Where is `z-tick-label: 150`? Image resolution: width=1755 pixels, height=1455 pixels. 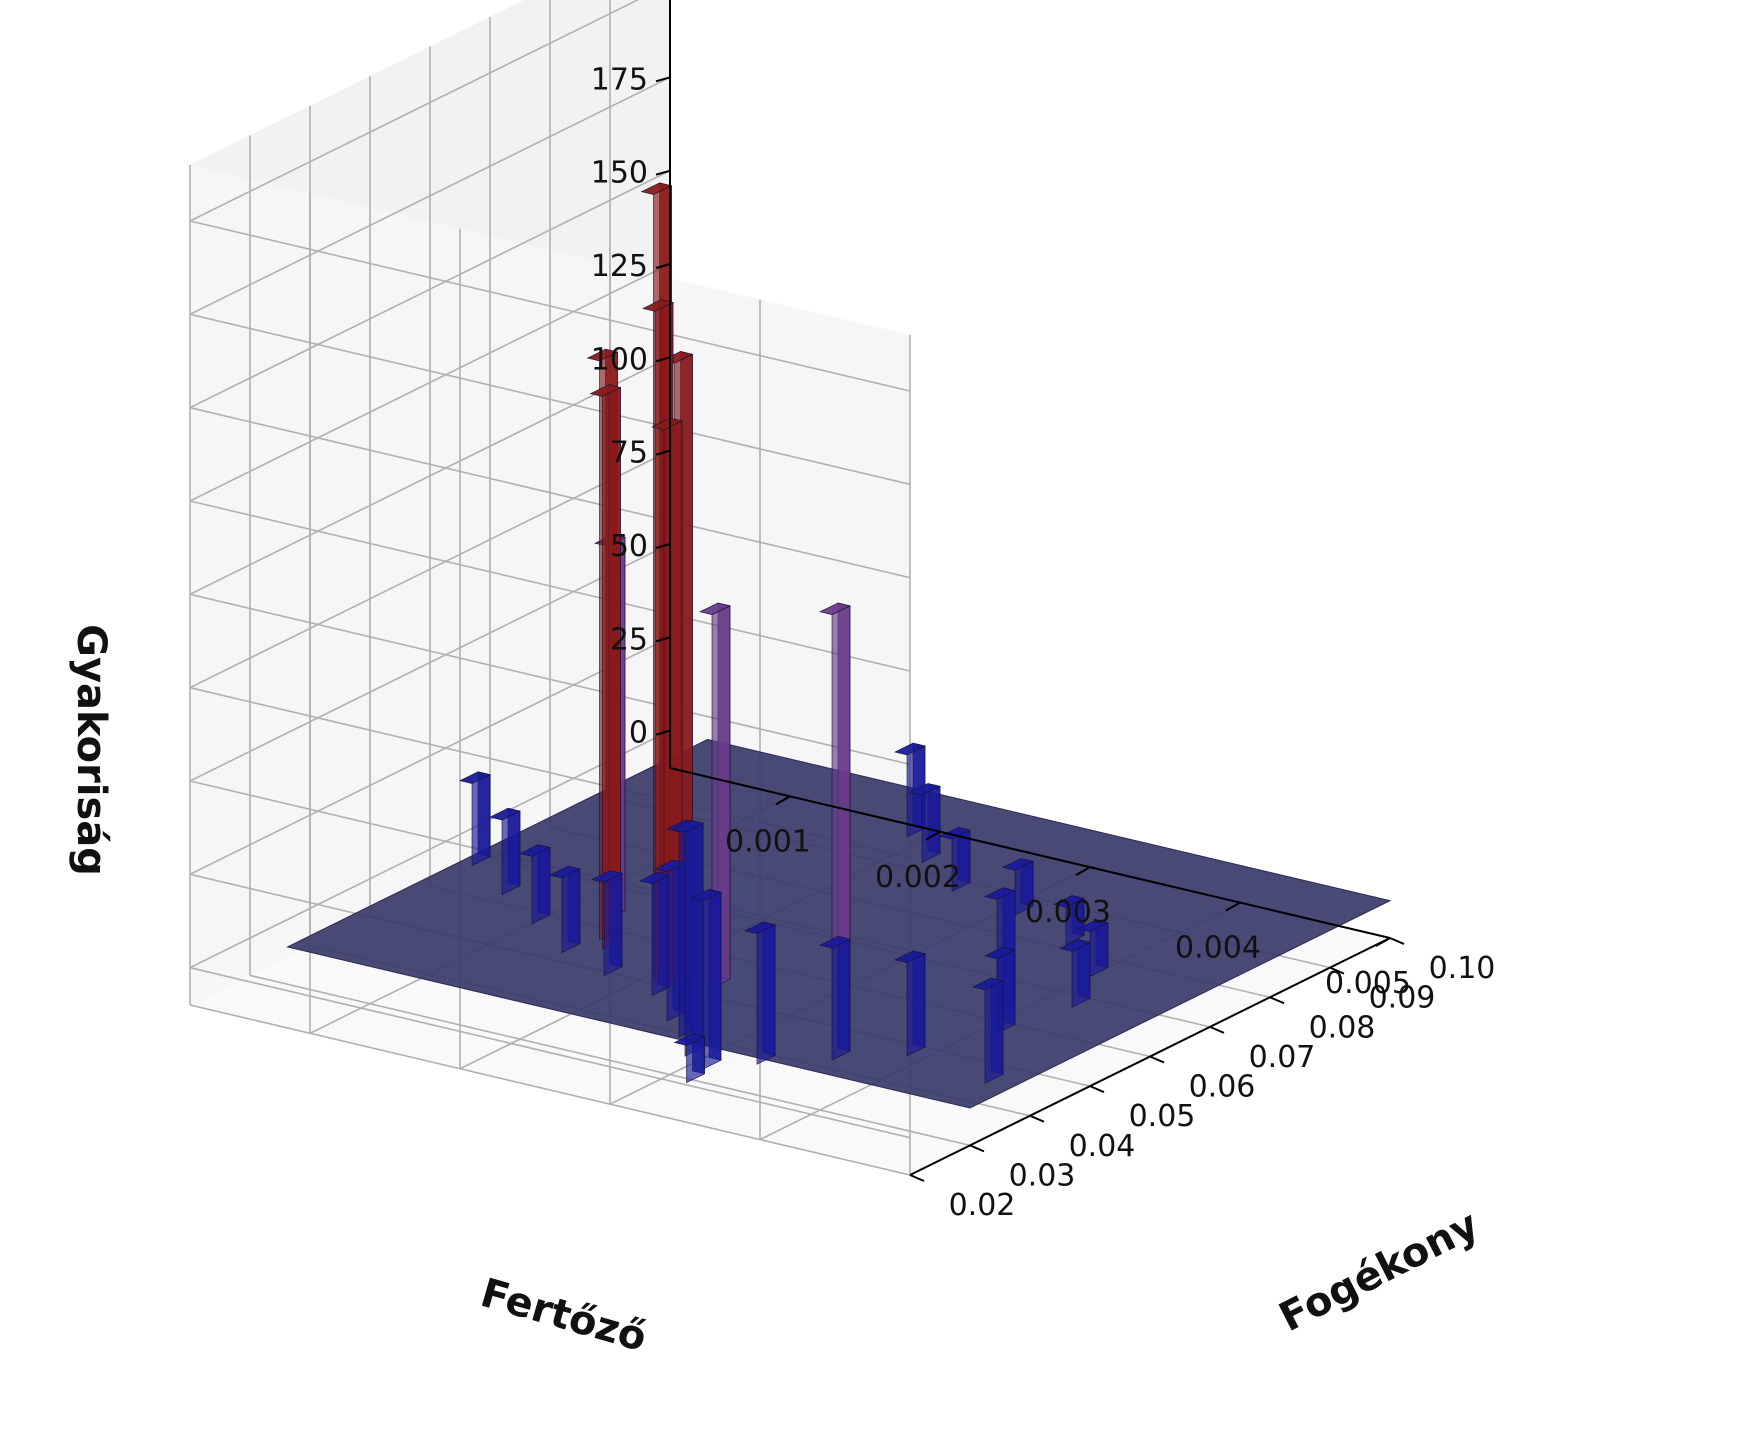
z-tick-label: 150 is located at coordinates (619, 173).